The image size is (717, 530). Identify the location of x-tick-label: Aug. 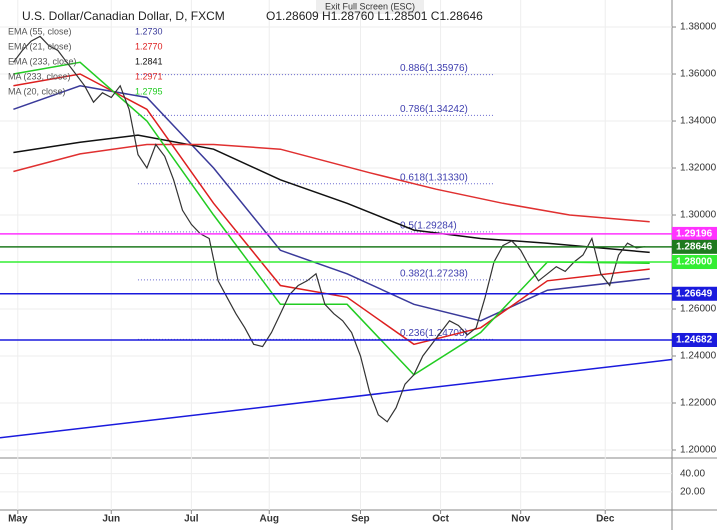
(269, 519).